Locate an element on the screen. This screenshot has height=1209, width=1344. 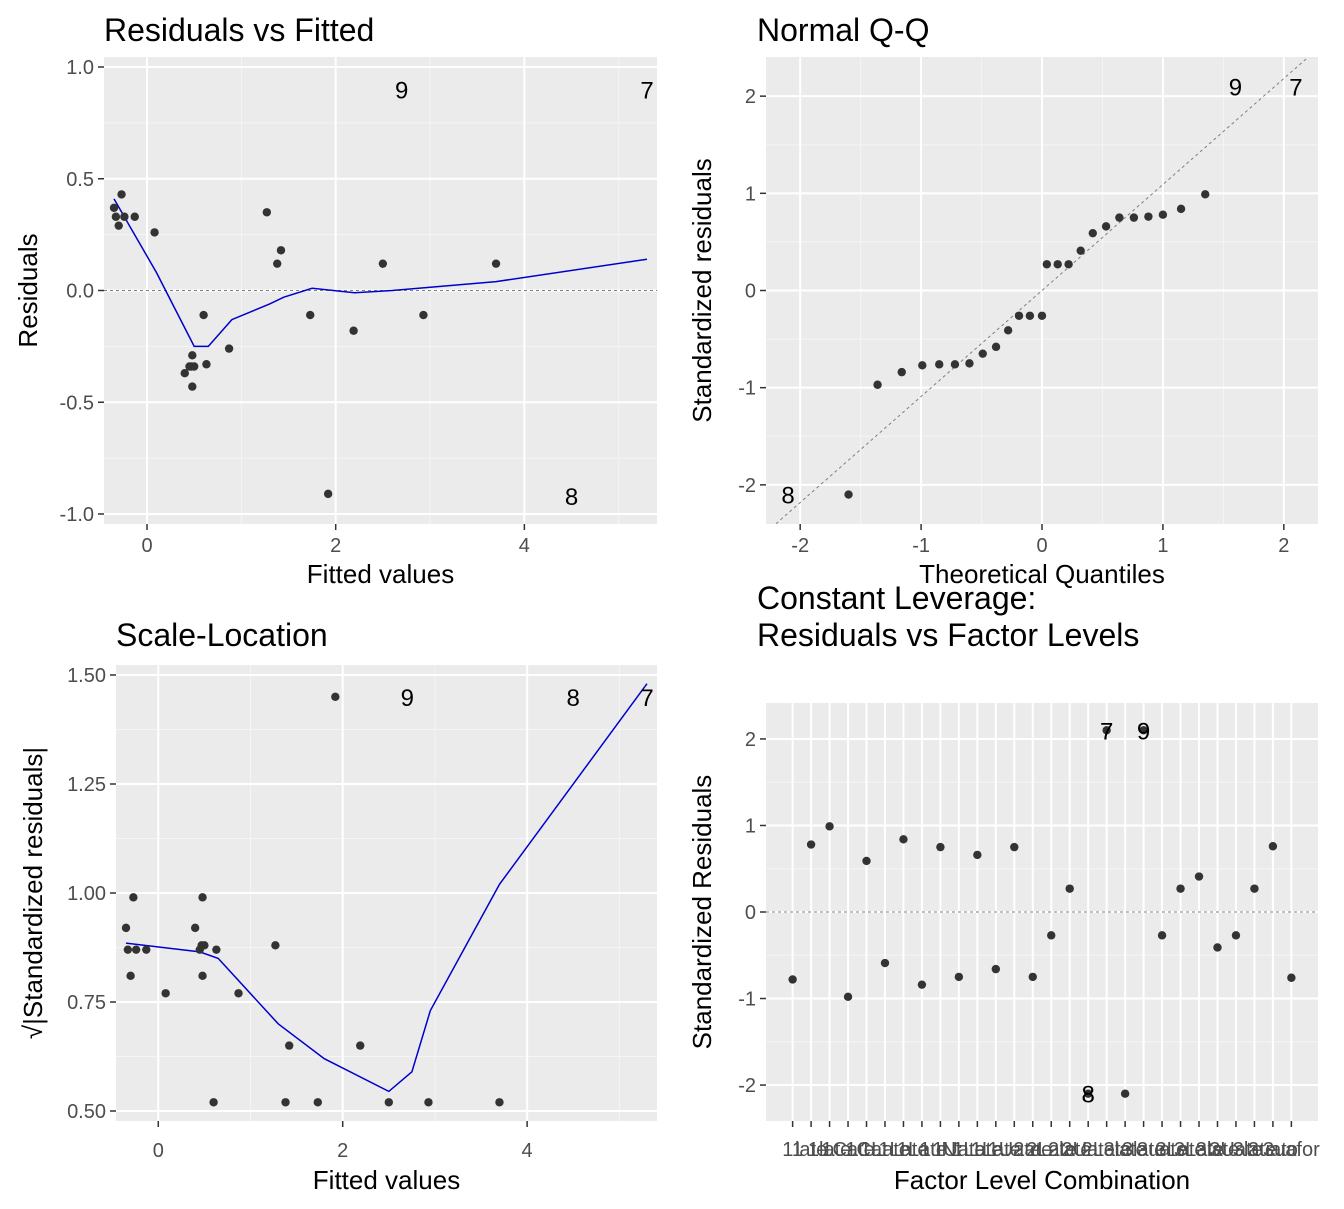
y-tick-label: -1.0 is located at coordinates (77, 515).